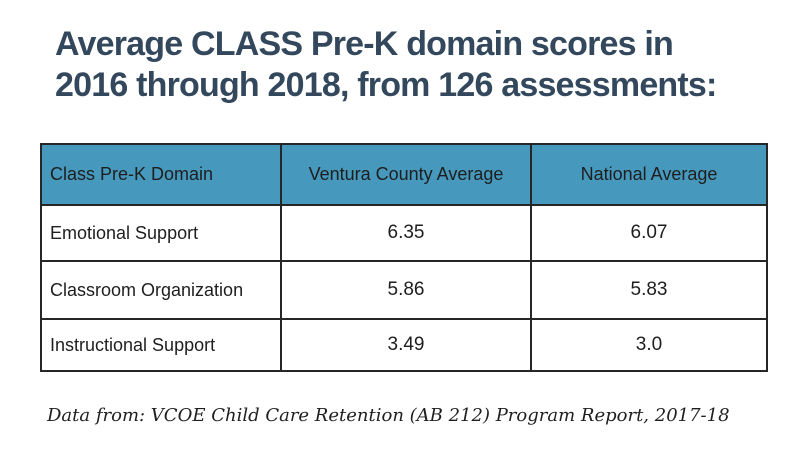  I want to click on ventura-average-value: 6.35, so click(406, 233).